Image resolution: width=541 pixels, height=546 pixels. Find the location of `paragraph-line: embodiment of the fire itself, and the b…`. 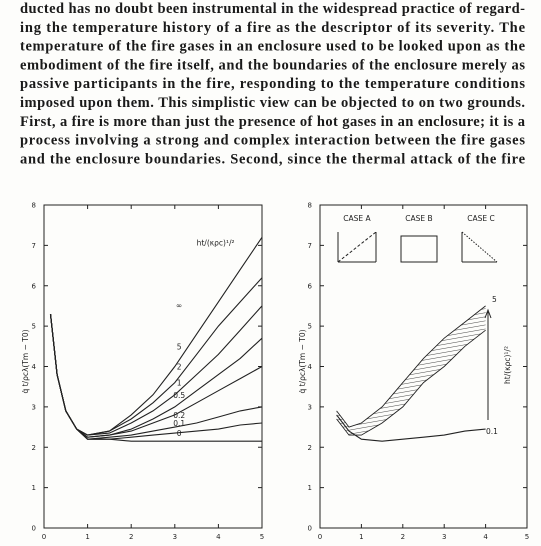

paragraph-line: embodiment of the fire itself, and the b… is located at coordinates (272, 65).